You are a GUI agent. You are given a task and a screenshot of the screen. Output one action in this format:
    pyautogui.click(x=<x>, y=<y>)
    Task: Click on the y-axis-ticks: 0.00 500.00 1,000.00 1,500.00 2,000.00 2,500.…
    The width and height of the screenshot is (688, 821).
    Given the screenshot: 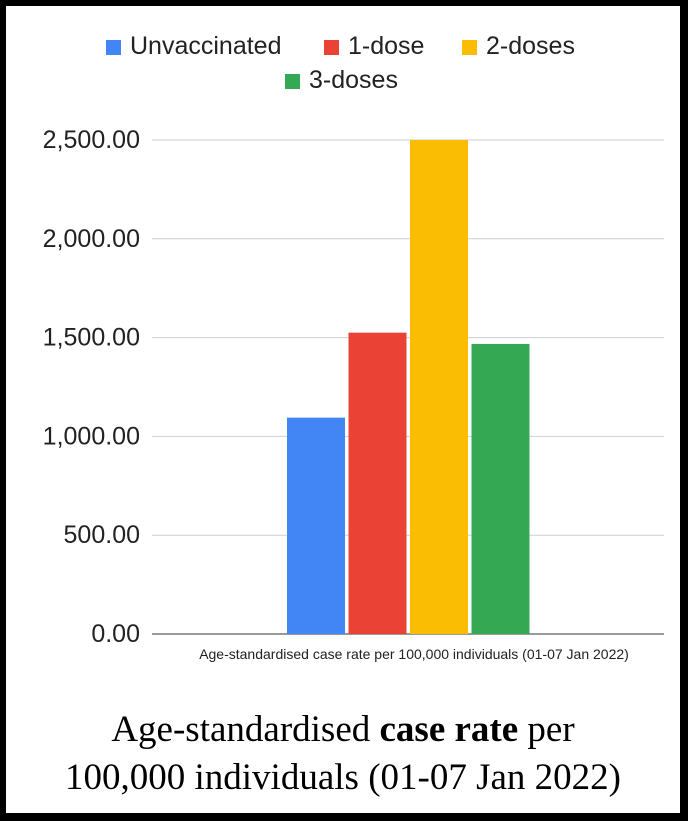 What is the action you would take?
    pyautogui.click(x=91, y=387)
    